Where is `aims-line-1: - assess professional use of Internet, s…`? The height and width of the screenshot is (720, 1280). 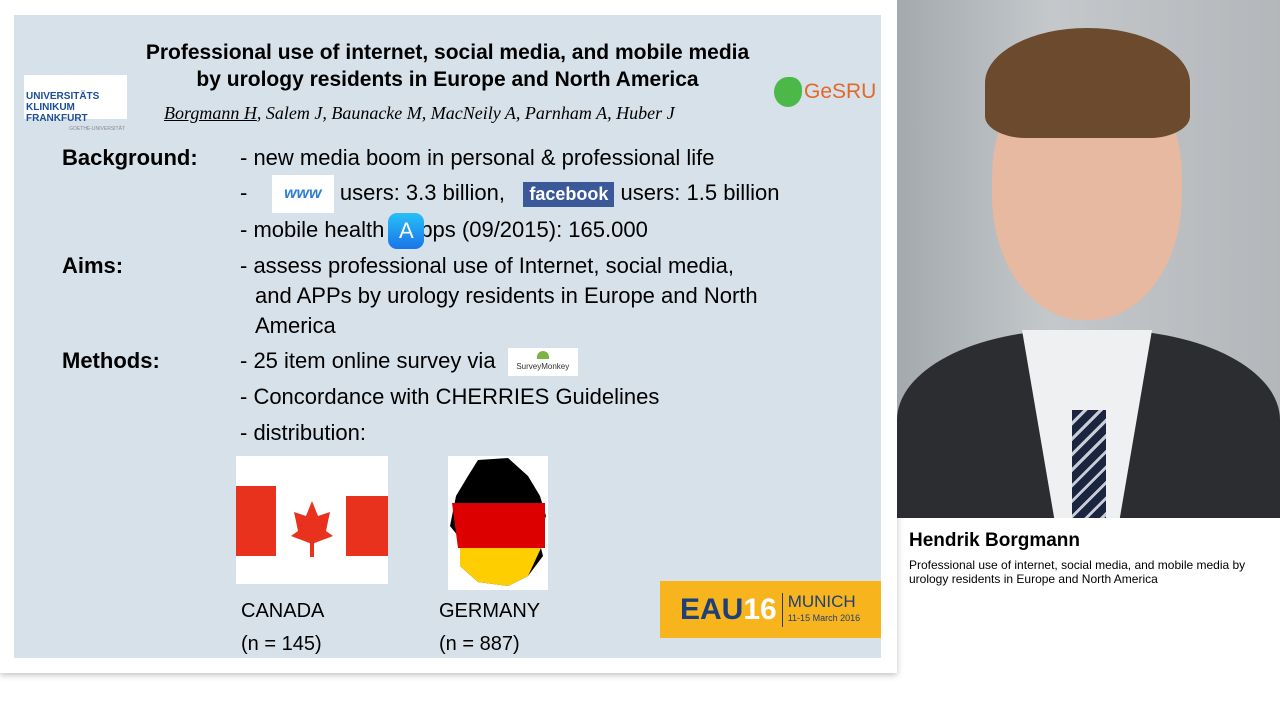 aims-line-1: - assess professional use of Internet, s… is located at coordinates (487, 265).